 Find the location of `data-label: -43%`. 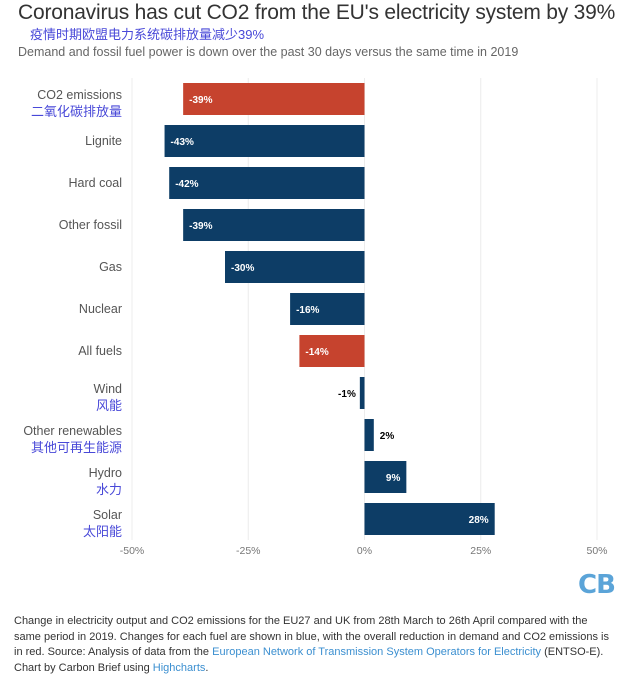

data-label: -43% is located at coordinates (182, 142).